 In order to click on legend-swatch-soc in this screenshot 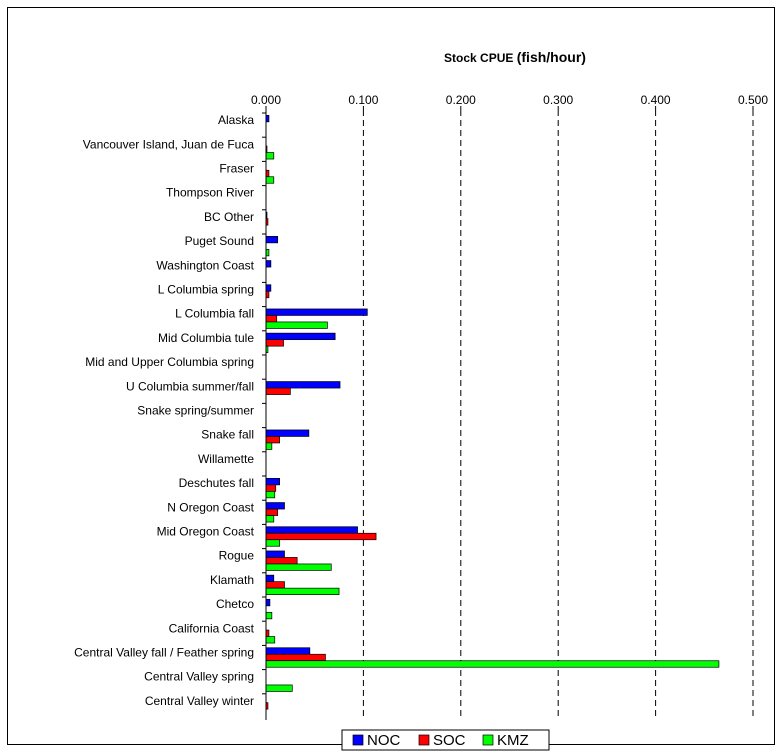, I will do `click(424, 740)`.